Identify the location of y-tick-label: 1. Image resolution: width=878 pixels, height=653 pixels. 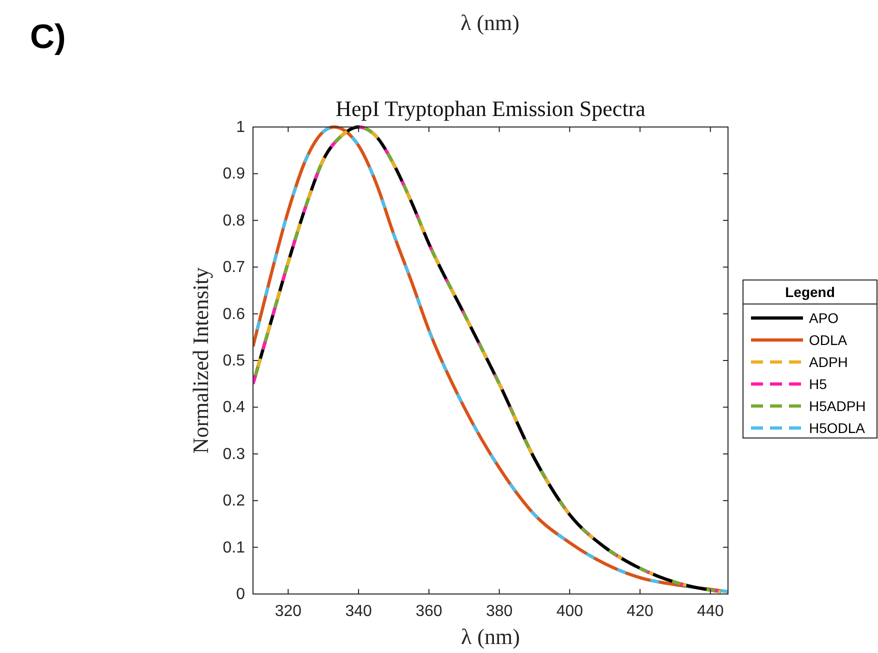
(241, 127).